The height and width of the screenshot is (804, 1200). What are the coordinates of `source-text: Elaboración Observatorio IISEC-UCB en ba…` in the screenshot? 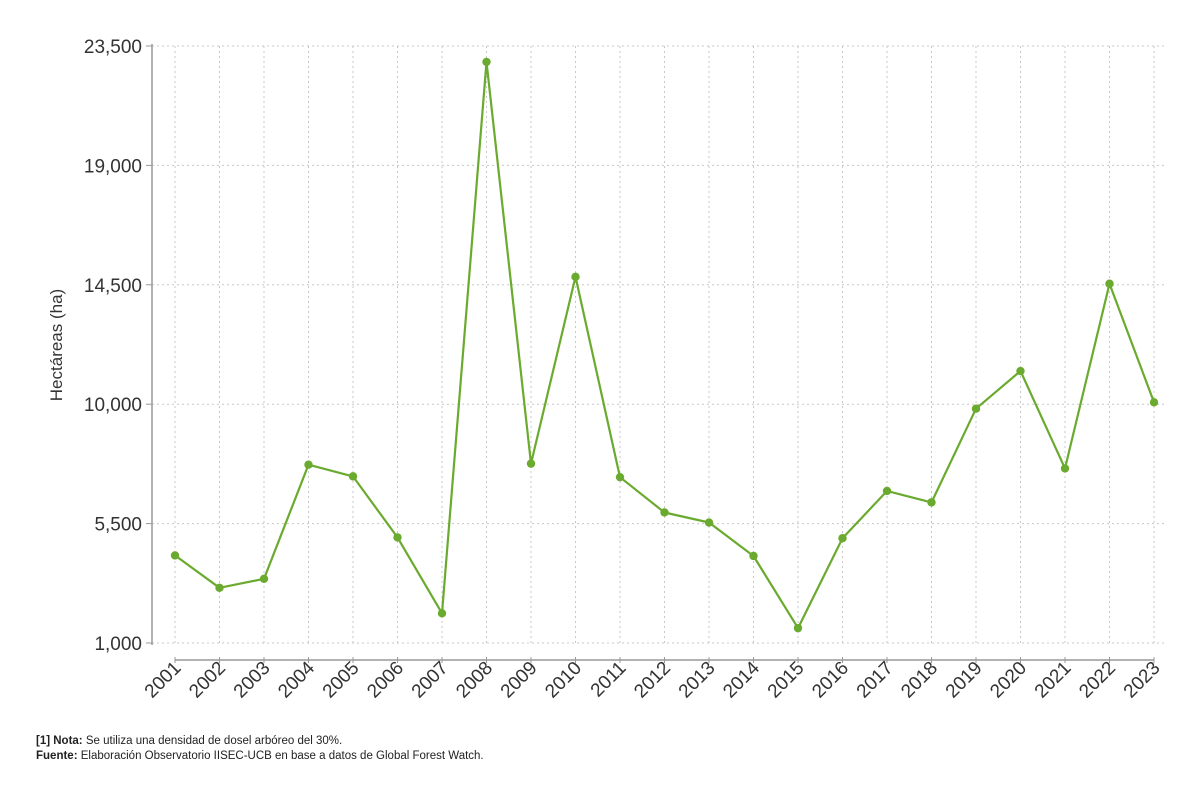 It's located at (280, 756).